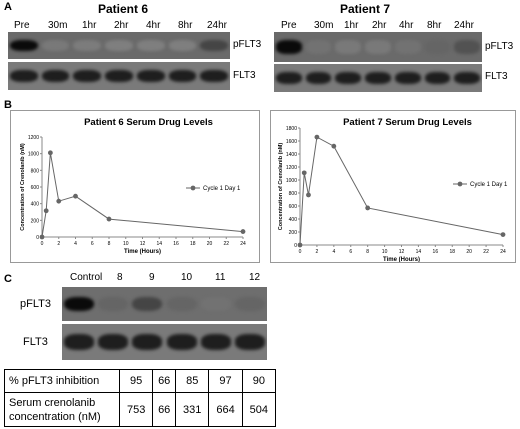 Image resolution: width=520 pixels, height=429 pixels. I want to click on lane-label: 24hr, so click(464, 25).